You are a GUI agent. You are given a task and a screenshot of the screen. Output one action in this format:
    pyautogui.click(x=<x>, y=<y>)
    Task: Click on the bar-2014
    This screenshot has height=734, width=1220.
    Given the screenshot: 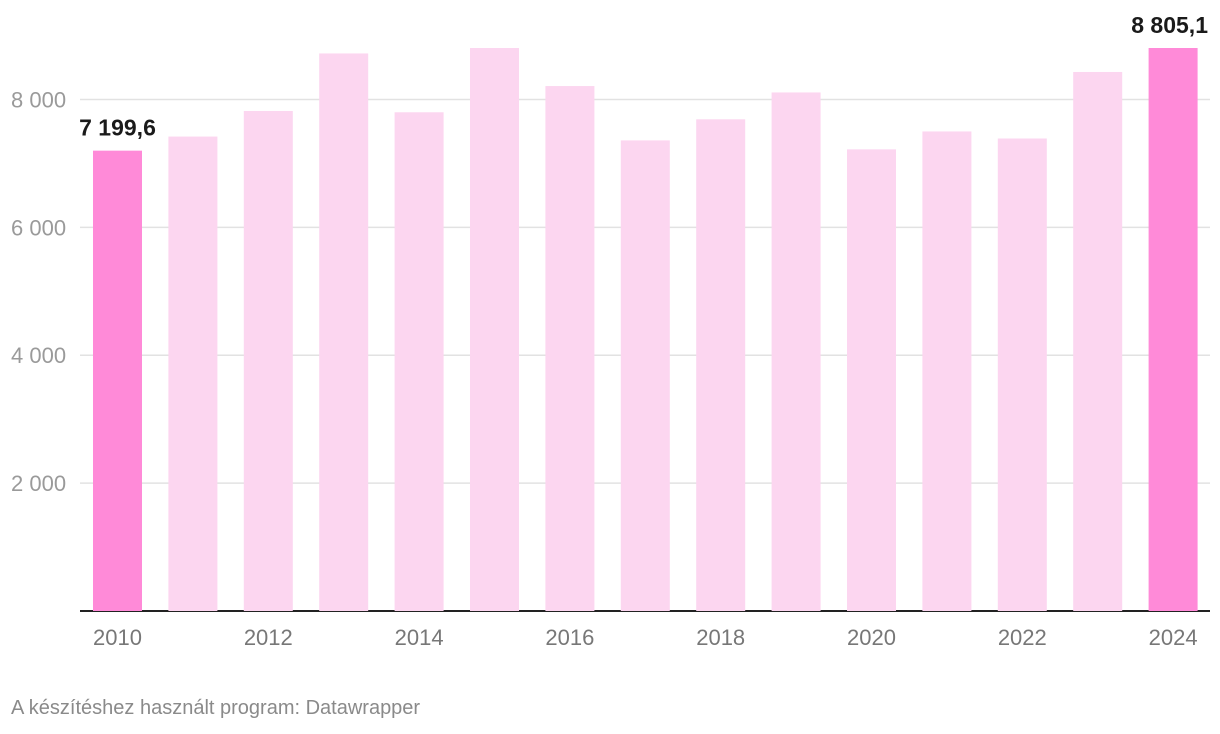 What is the action you would take?
    pyautogui.click(x=419, y=362)
    